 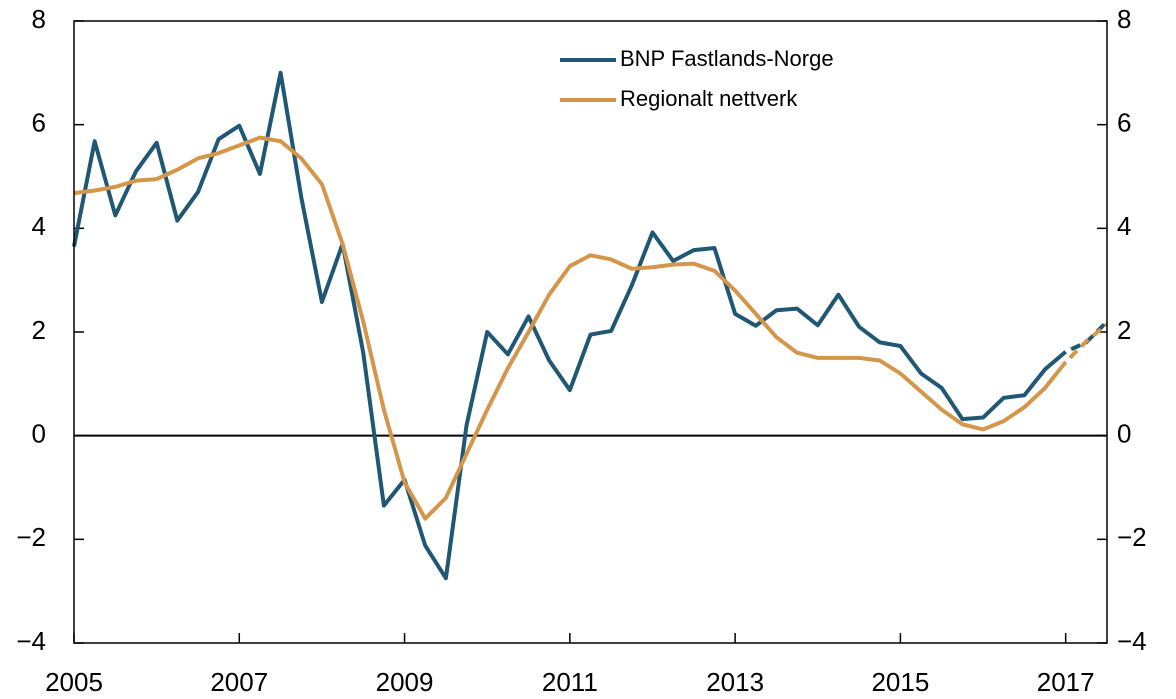 I want to click on y2-tick-label: 4, so click(x=1124, y=226).